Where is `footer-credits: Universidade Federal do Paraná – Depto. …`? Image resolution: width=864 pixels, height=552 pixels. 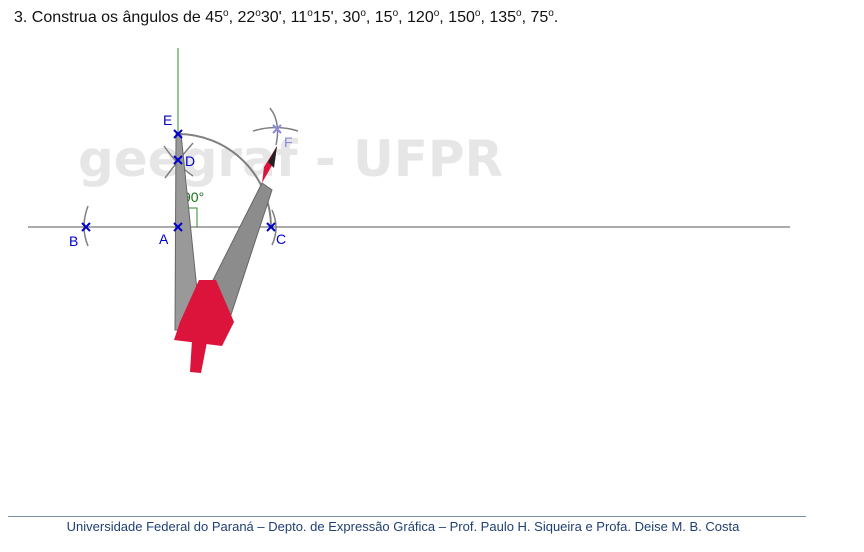 footer-credits: Universidade Federal do Paraná – Depto. … is located at coordinates (403, 526).